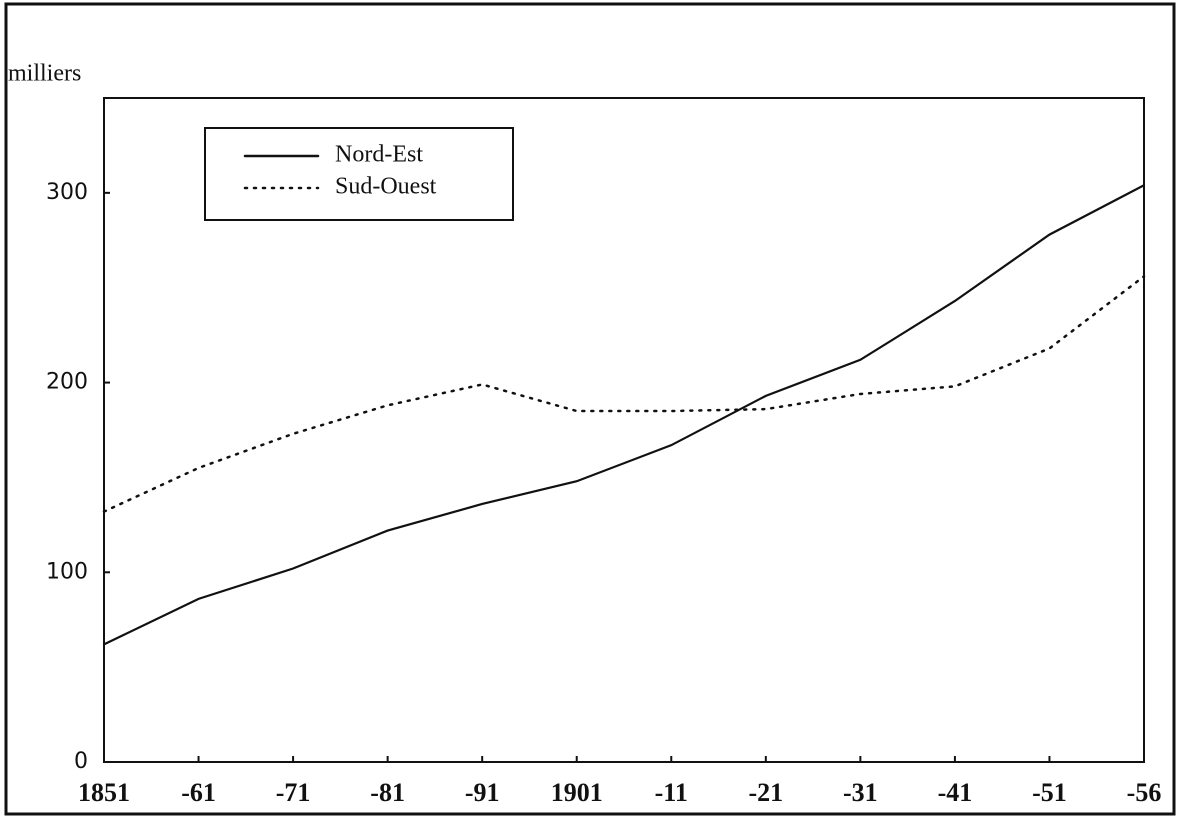 This screenshot has height=818, width=1180. What do you see at coordinates (67, 192) in the screenshot?
I see `y-tick-label: 300` at bounding box center [67, 192].